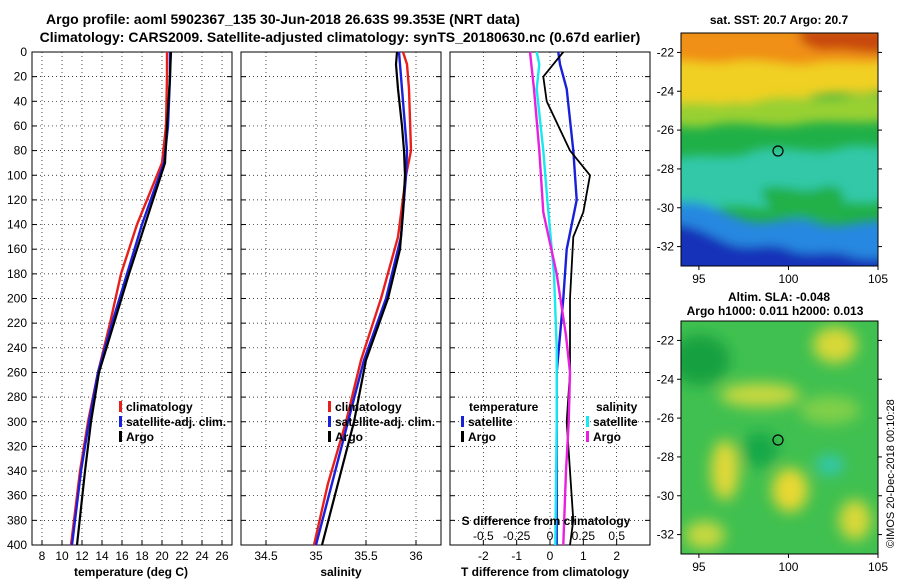 The image size is (900, 580). Describe the element at coordinates (583, 556) in the screenshot. I see `x-tick-label: 1` at that location.